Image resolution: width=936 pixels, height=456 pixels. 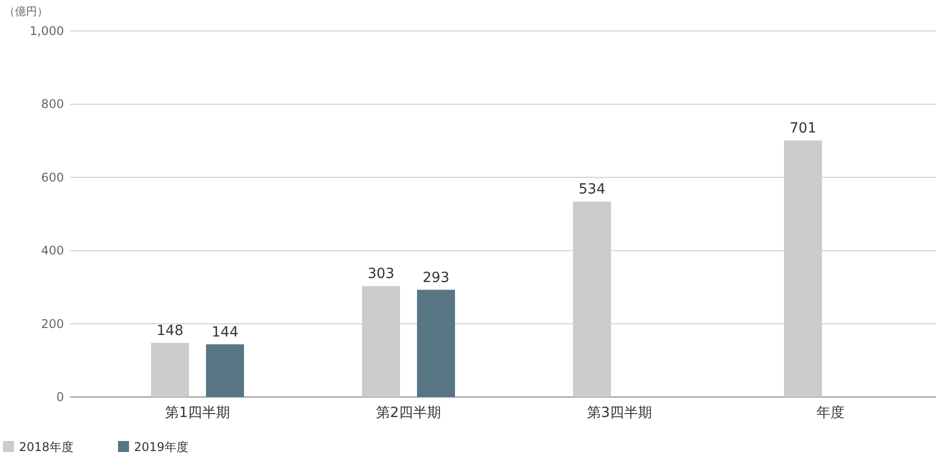 I want to click on x-tick-label: 年度, so click(x=830, y=413).